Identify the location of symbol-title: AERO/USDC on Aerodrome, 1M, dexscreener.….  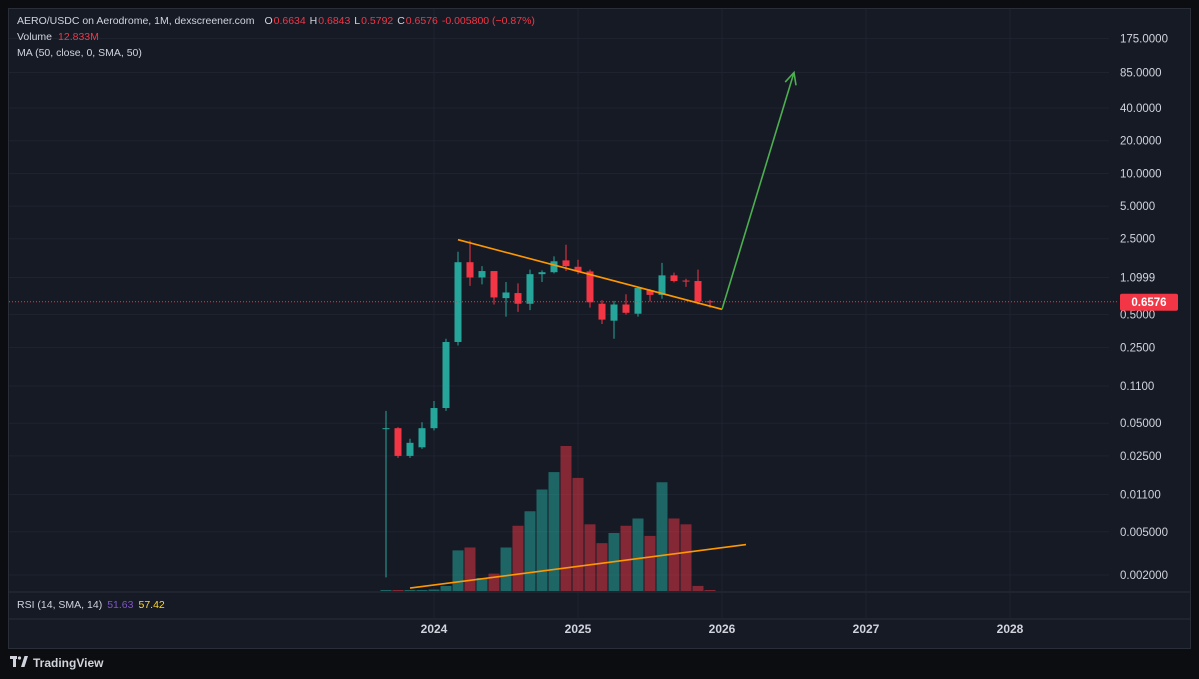
(136, 21).